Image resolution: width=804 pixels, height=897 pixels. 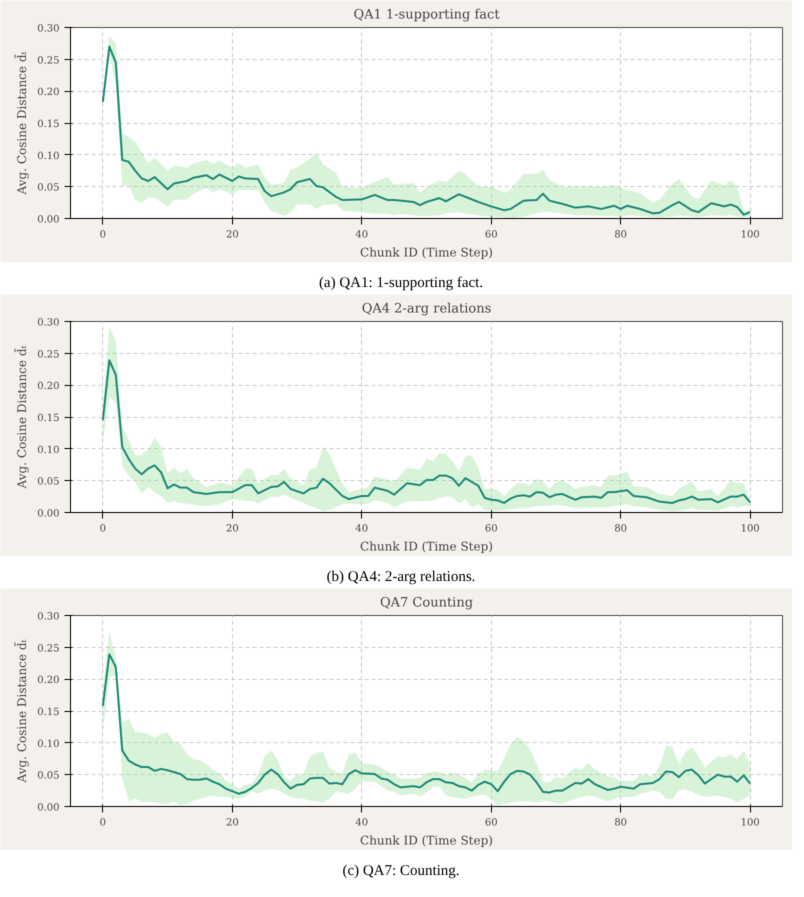 I want to click on text: (b) QA4: 2-arg relations., so click(x=401, y=577).